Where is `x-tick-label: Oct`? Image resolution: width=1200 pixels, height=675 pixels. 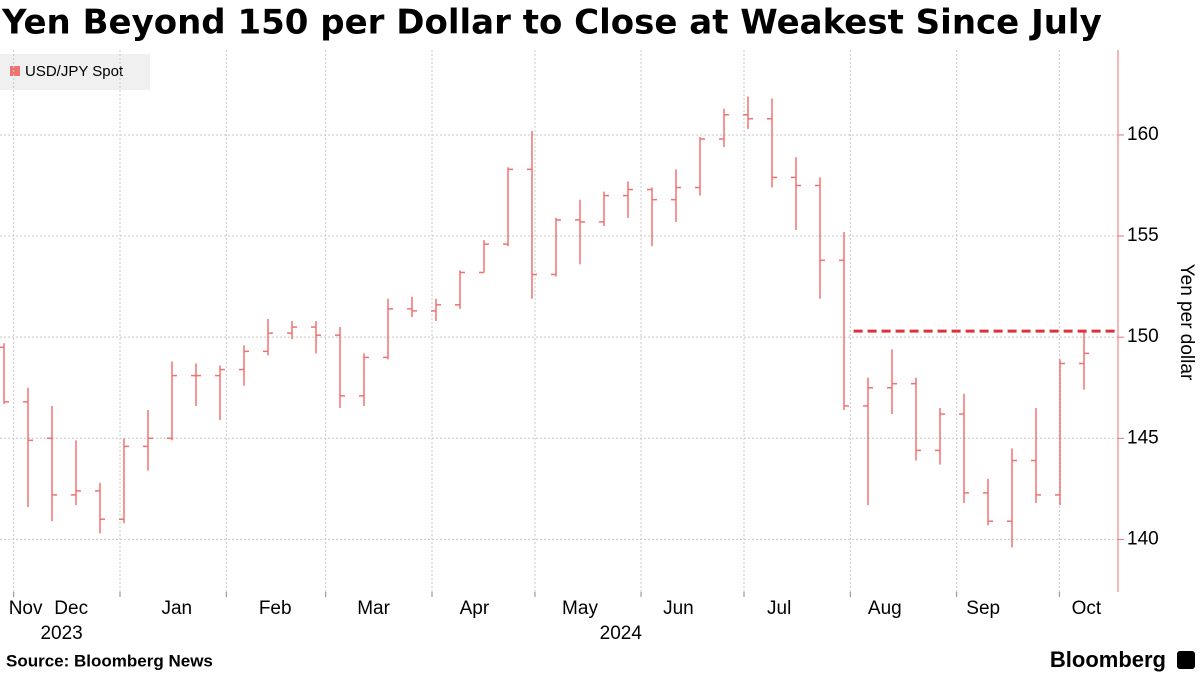
x-tick-label: Oct is located at coordinates (1087, 608).